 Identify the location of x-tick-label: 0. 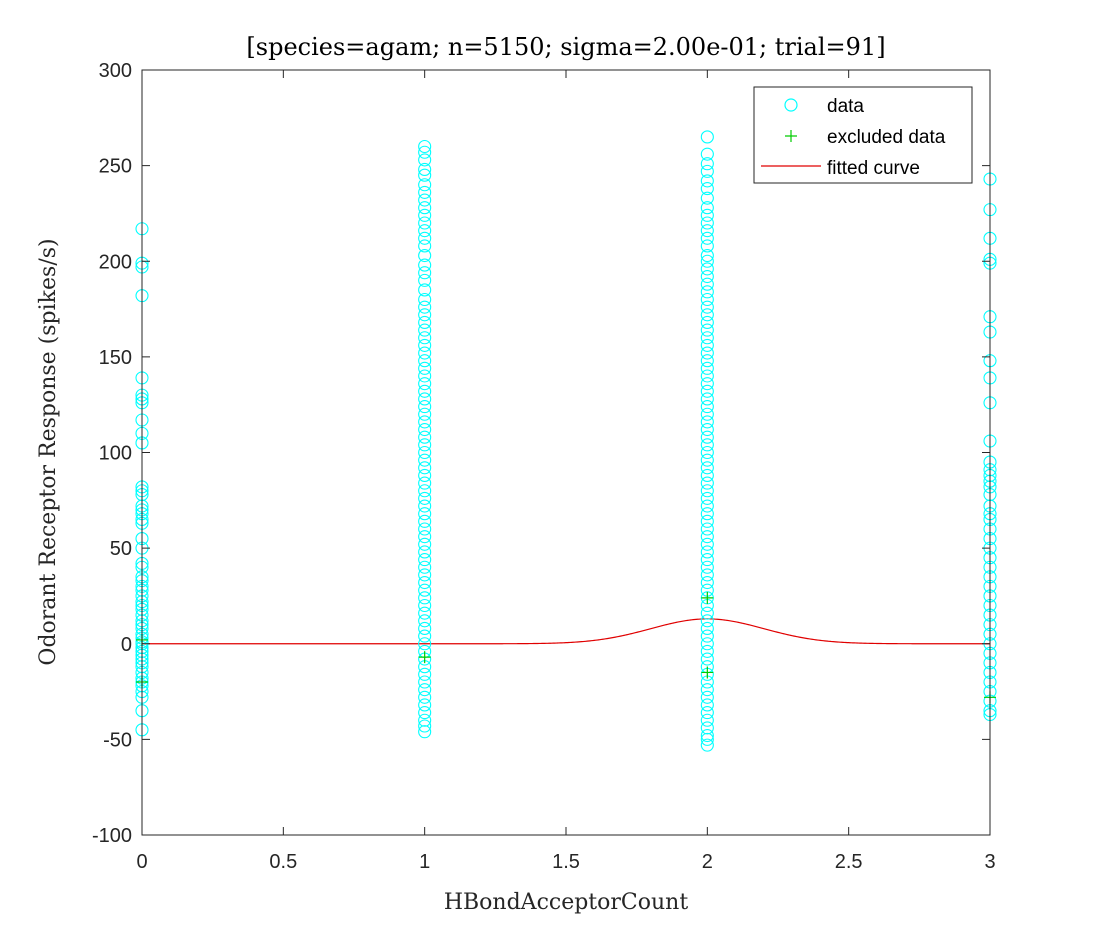
(141, 862).